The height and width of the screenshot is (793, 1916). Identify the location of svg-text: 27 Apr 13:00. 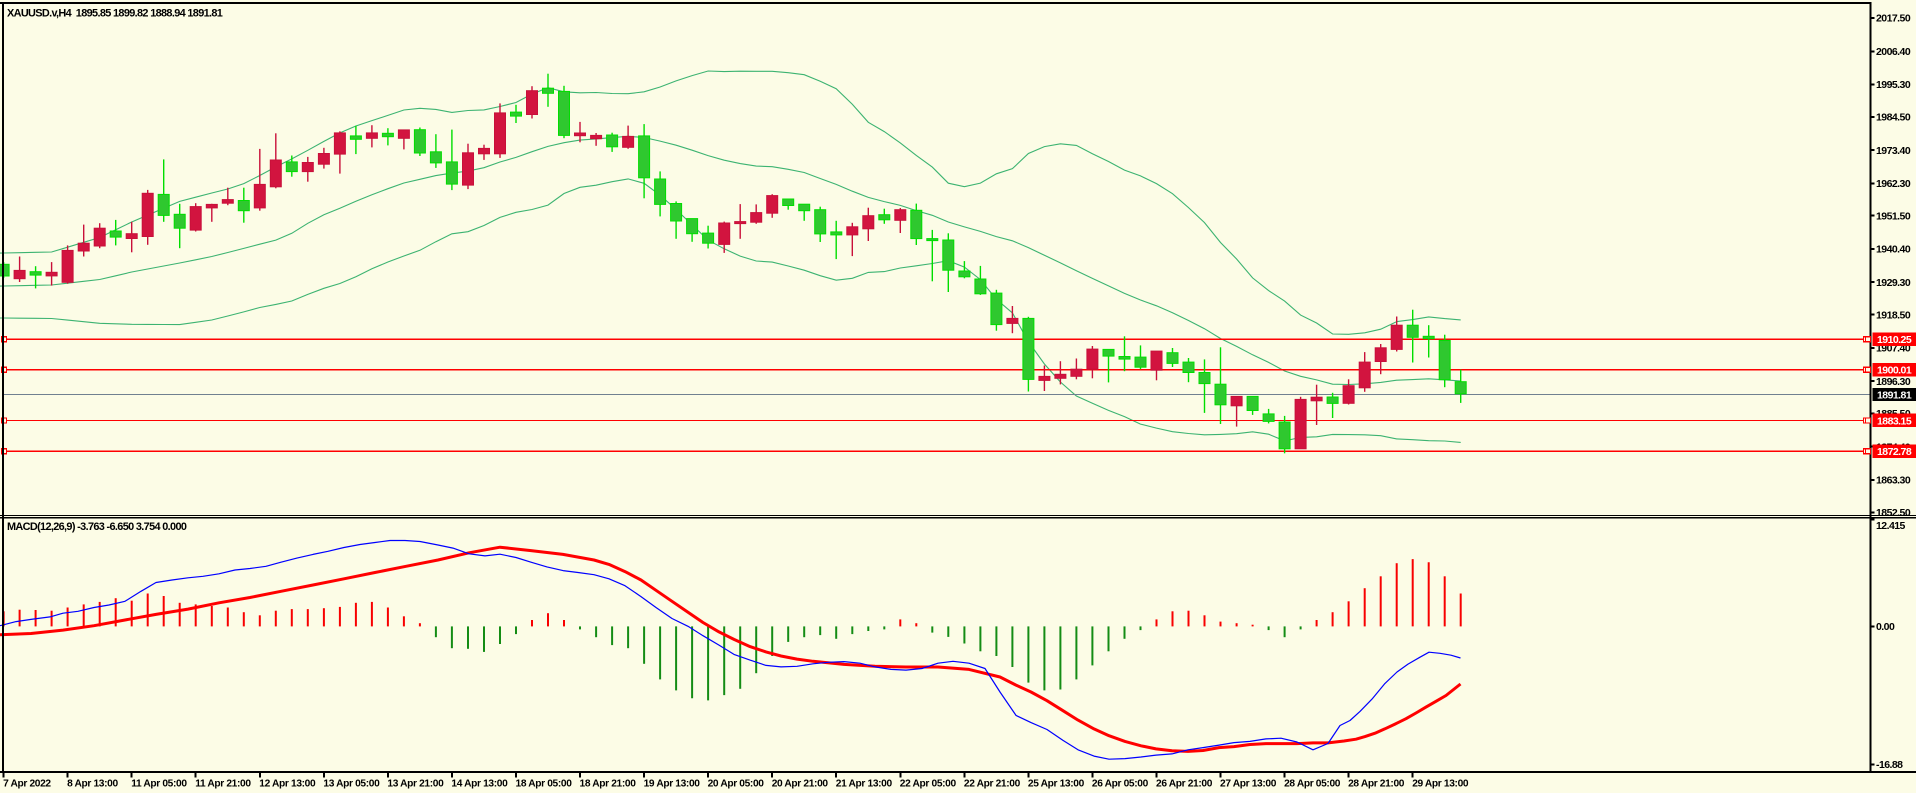
(1248, 784).